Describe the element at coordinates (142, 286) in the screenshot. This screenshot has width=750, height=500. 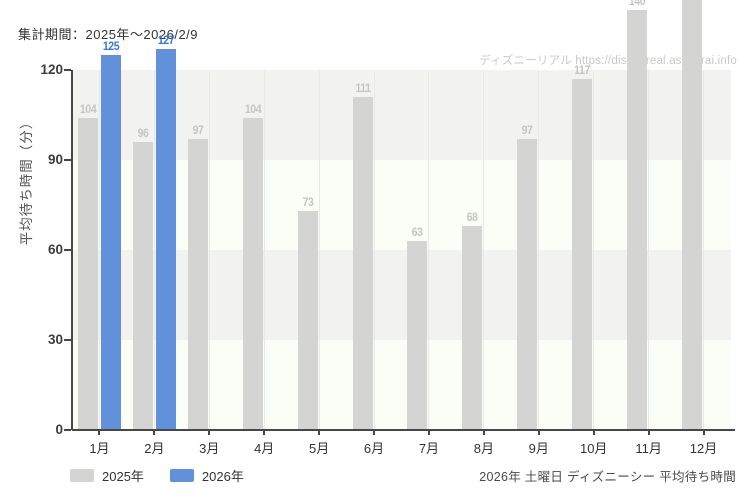
I see `bar-2025年-2月` at that location.